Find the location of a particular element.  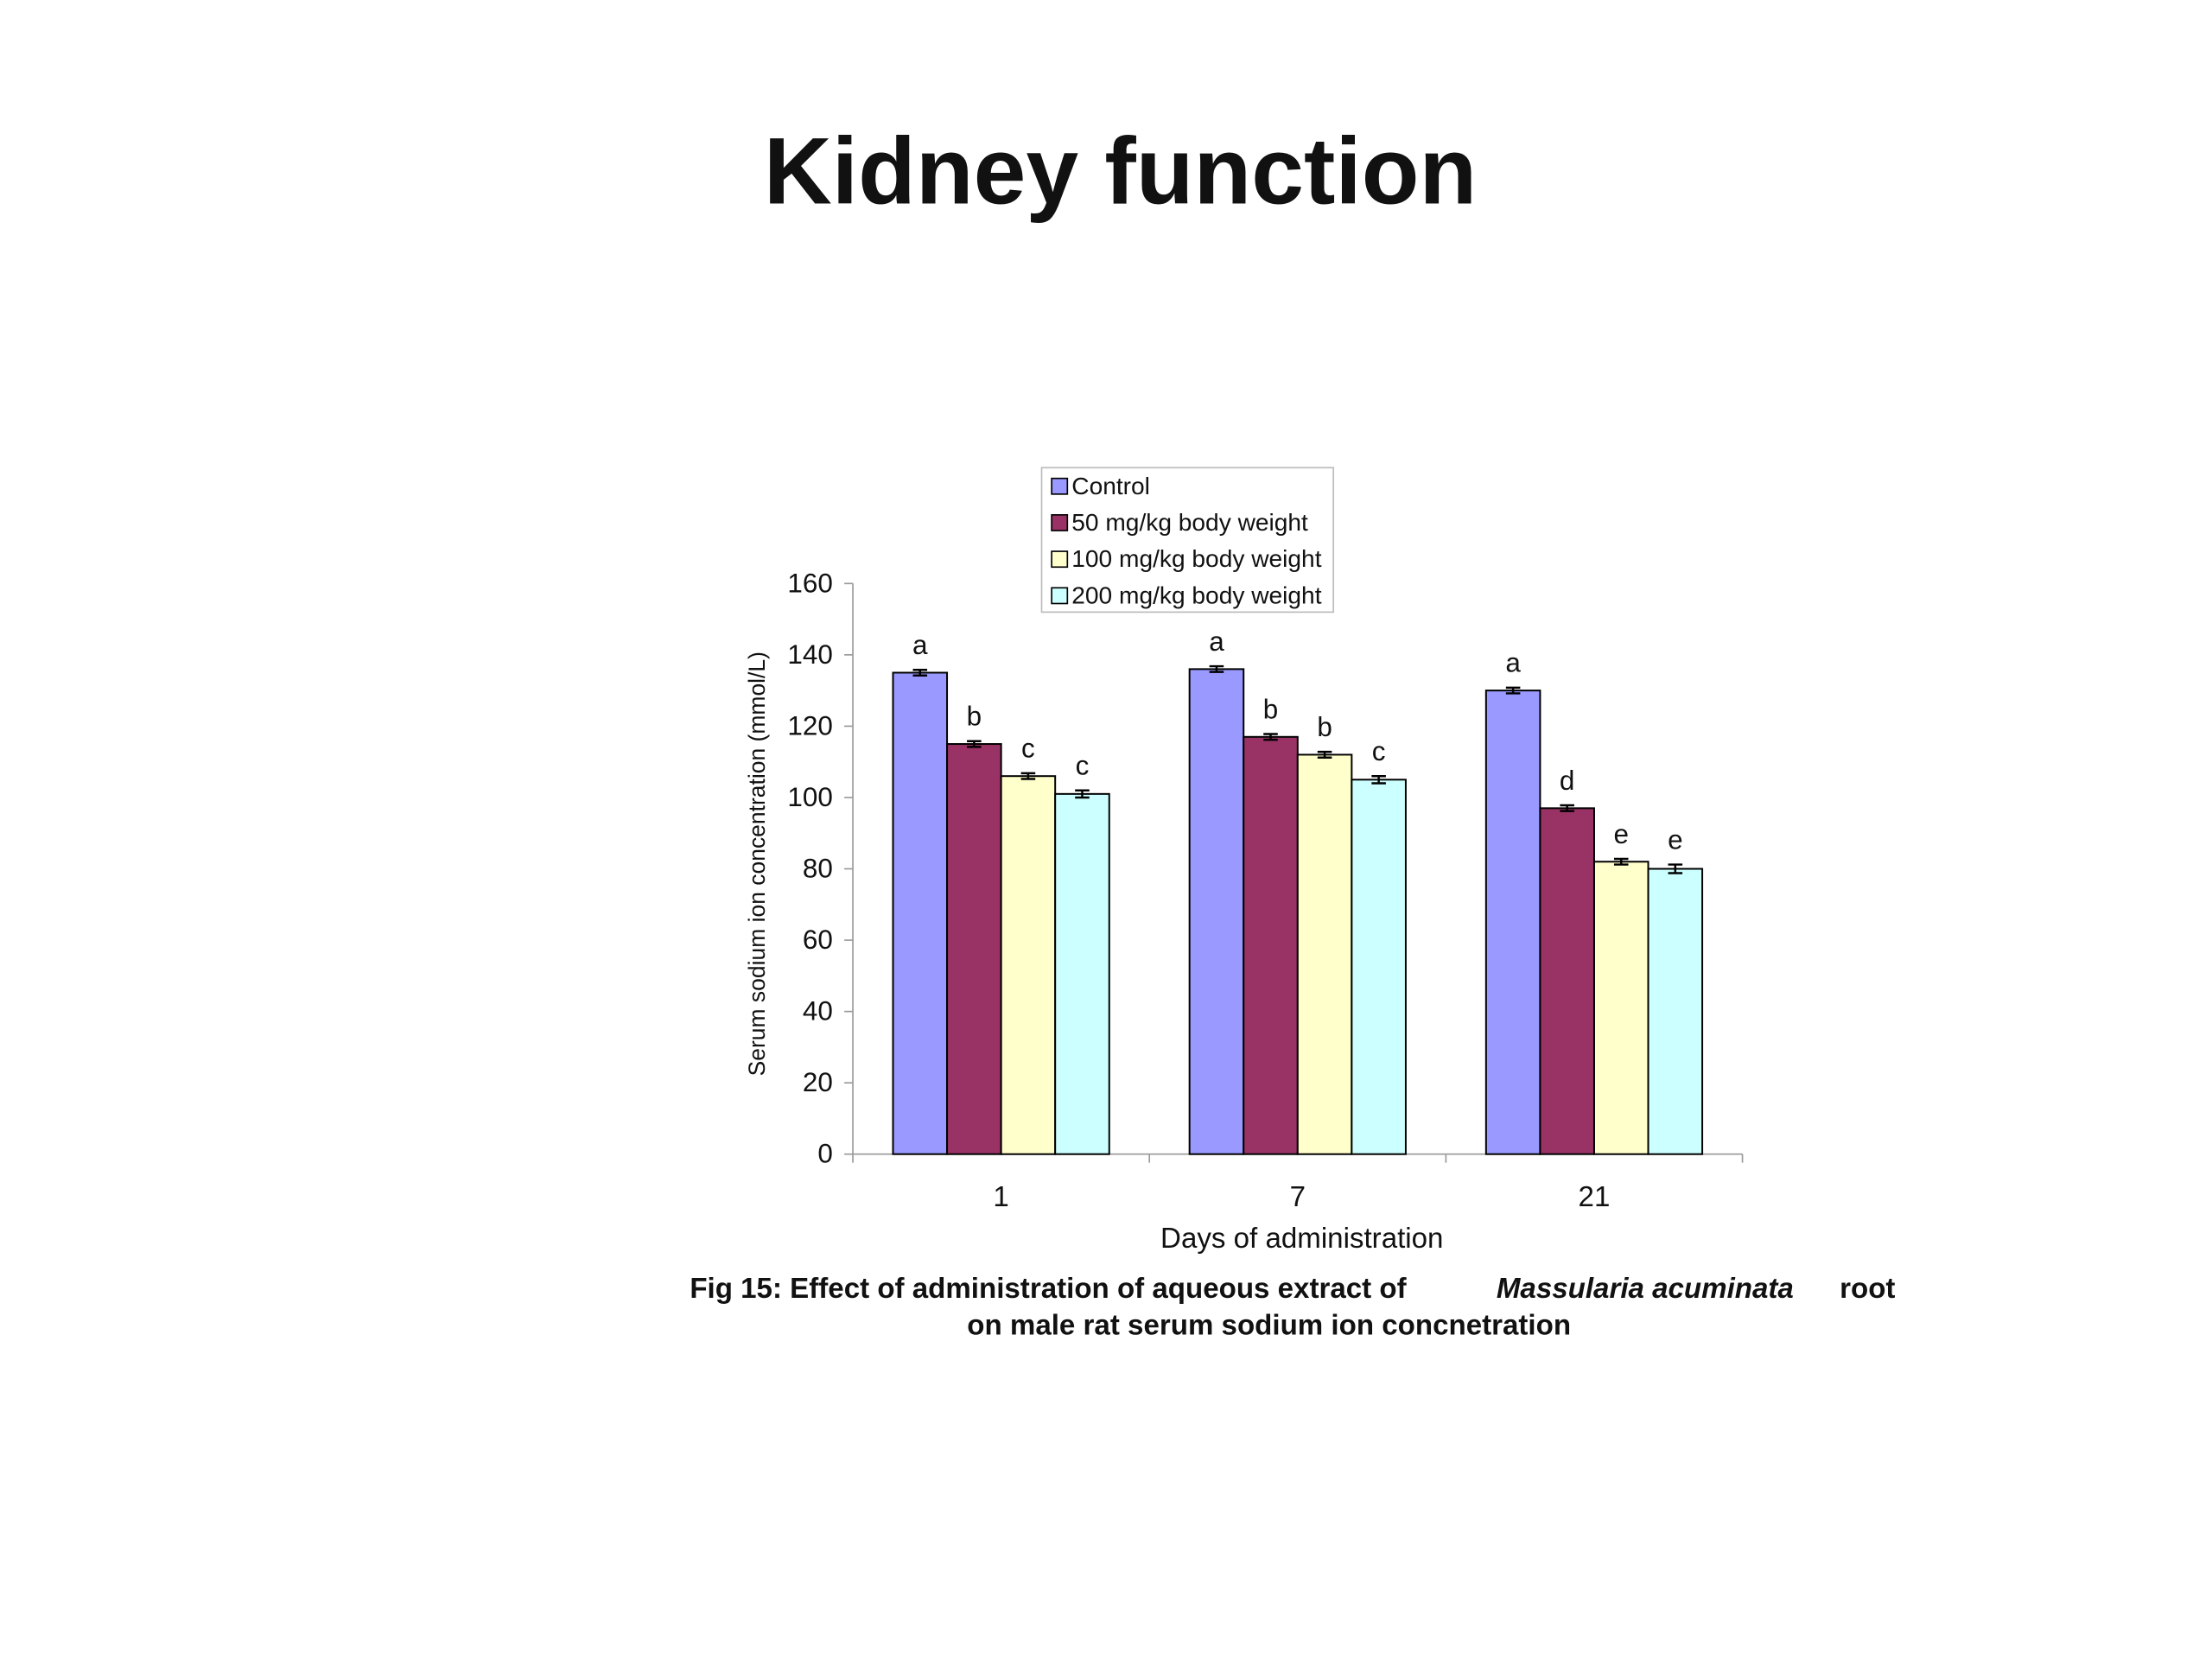

x-tick-label: 21 is located at coordinates (1595, 1197).